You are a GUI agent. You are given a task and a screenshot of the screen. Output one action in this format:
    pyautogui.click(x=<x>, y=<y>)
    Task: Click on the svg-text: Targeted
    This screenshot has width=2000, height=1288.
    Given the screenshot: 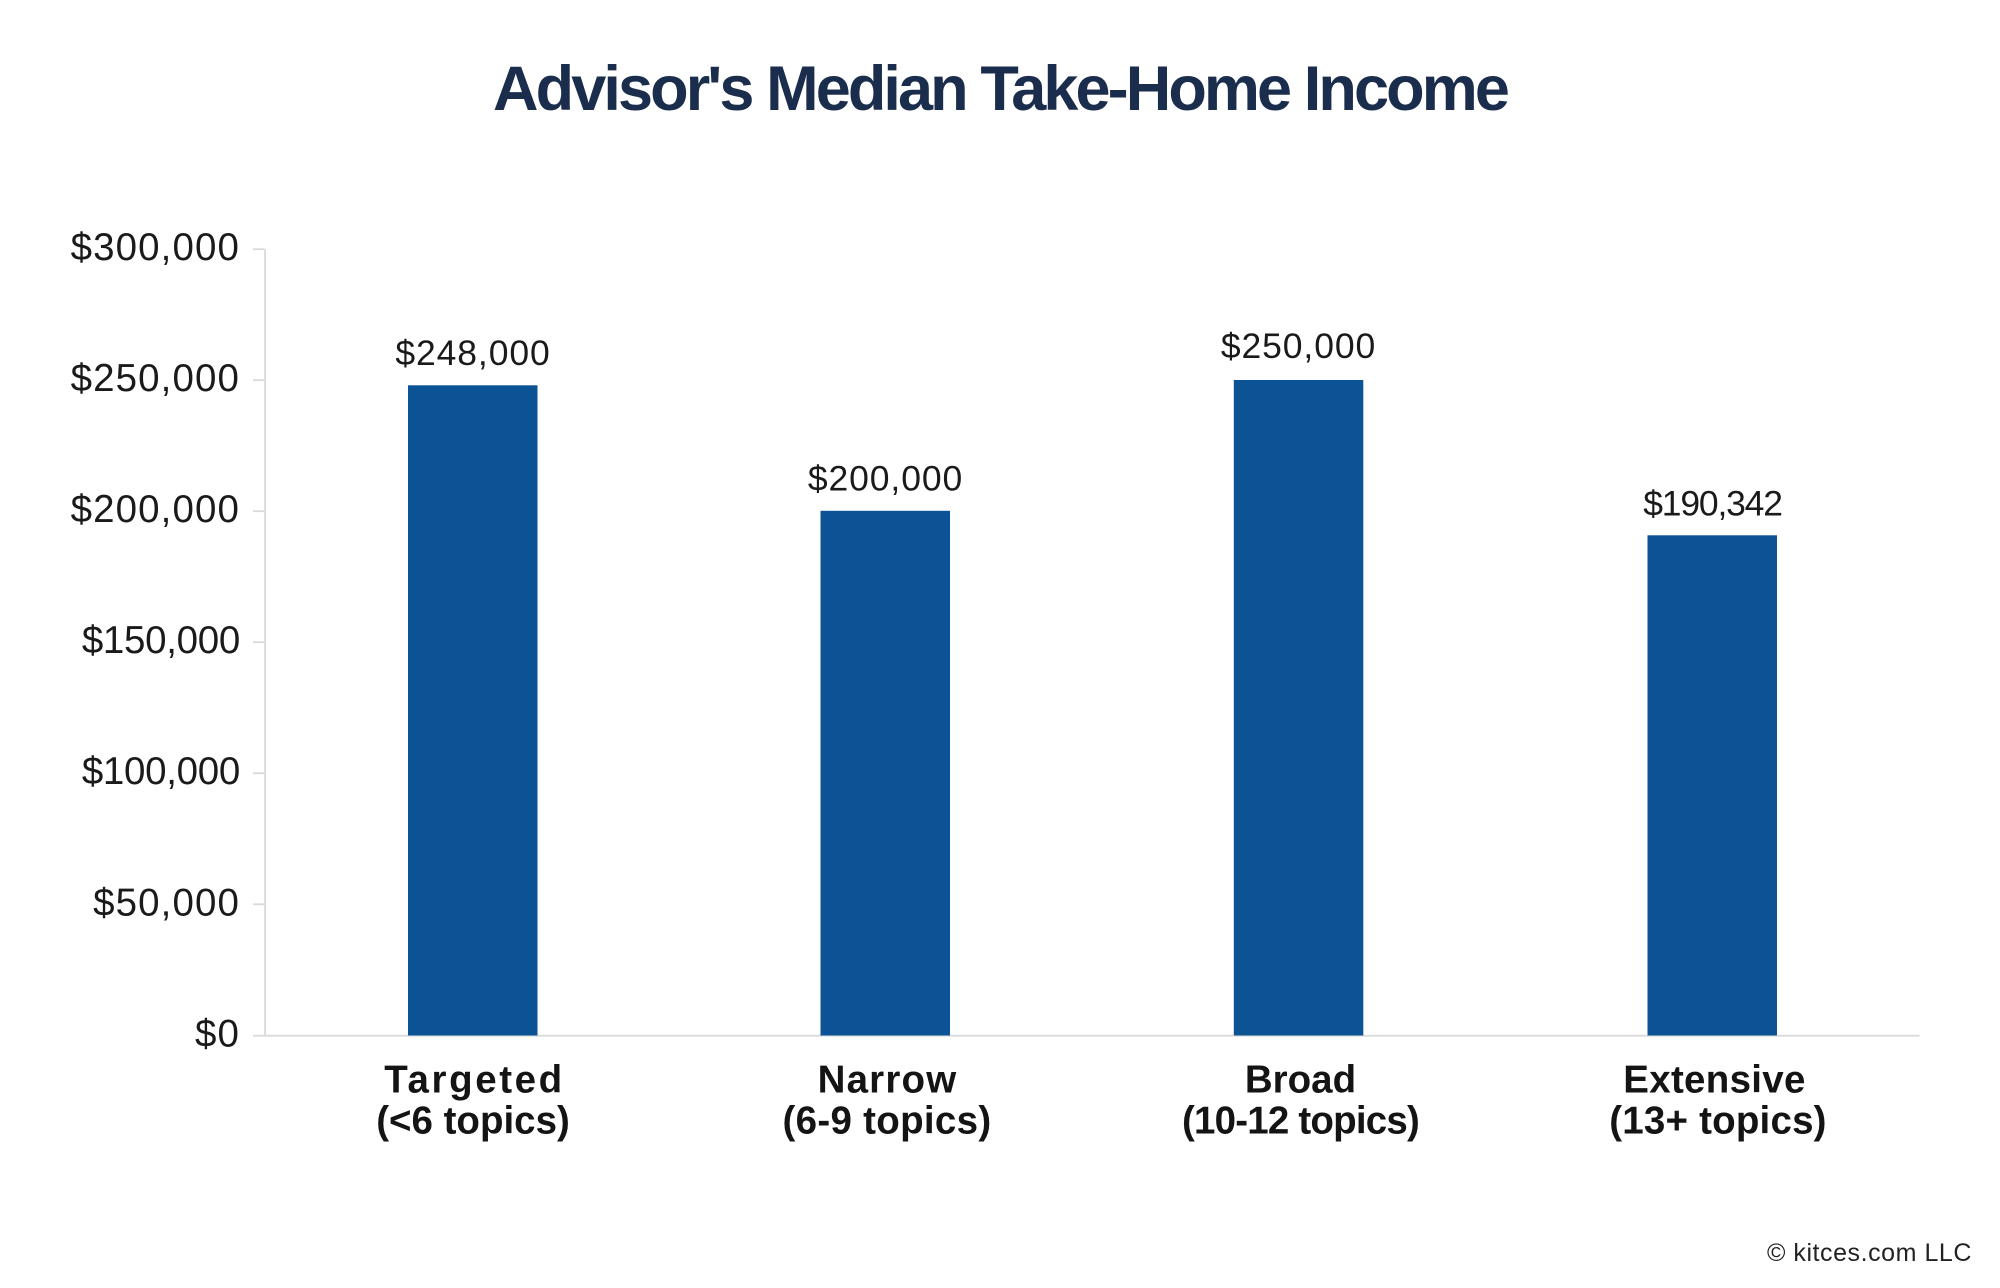 What is the action you would take?
    pyautogui.click(x=474, y=1080)
    